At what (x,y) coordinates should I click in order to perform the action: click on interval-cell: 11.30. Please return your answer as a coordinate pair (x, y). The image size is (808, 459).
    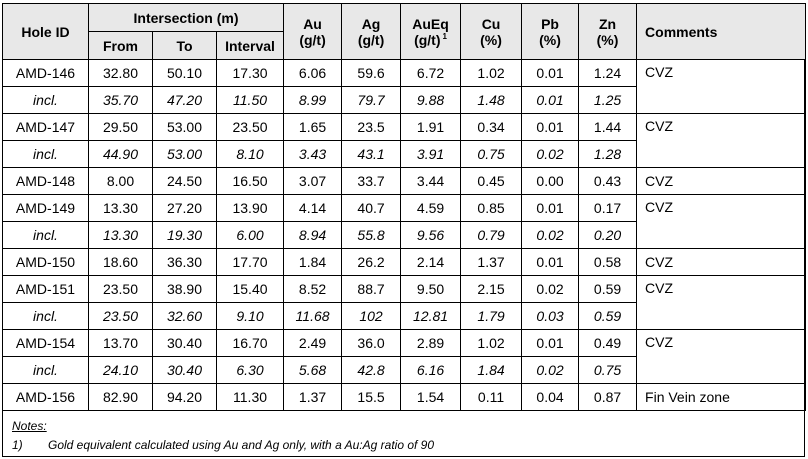
    Looking at the image, I should click on (250, 397).